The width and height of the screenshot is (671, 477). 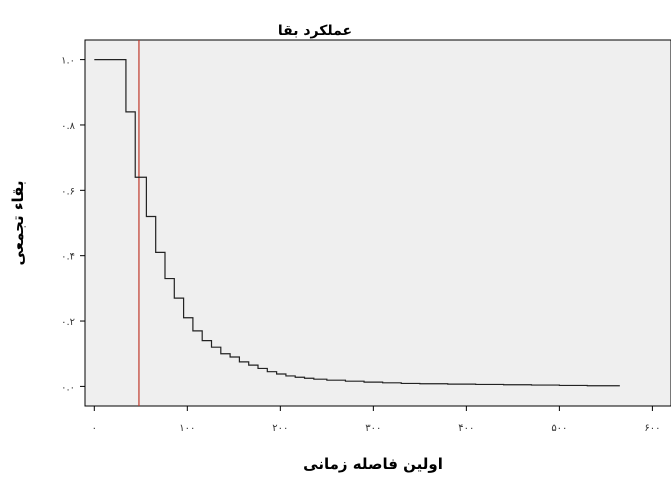 What do you see at coordinates (68, 322) in the screenshot?
I see `y-tick-label-1: ۰.۲` at bounding box center [68, 322].